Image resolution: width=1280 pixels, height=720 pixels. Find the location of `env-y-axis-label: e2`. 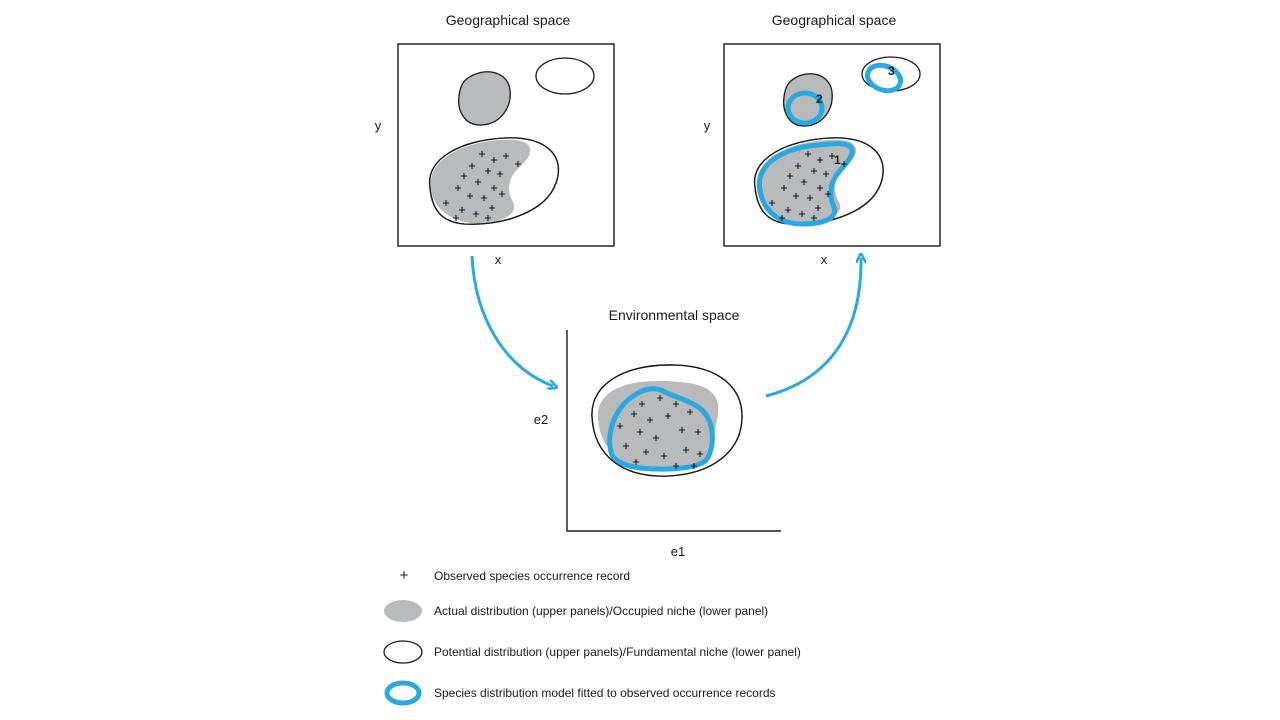

env-y-axis-label: e2 is located at coordinates (541, 419).